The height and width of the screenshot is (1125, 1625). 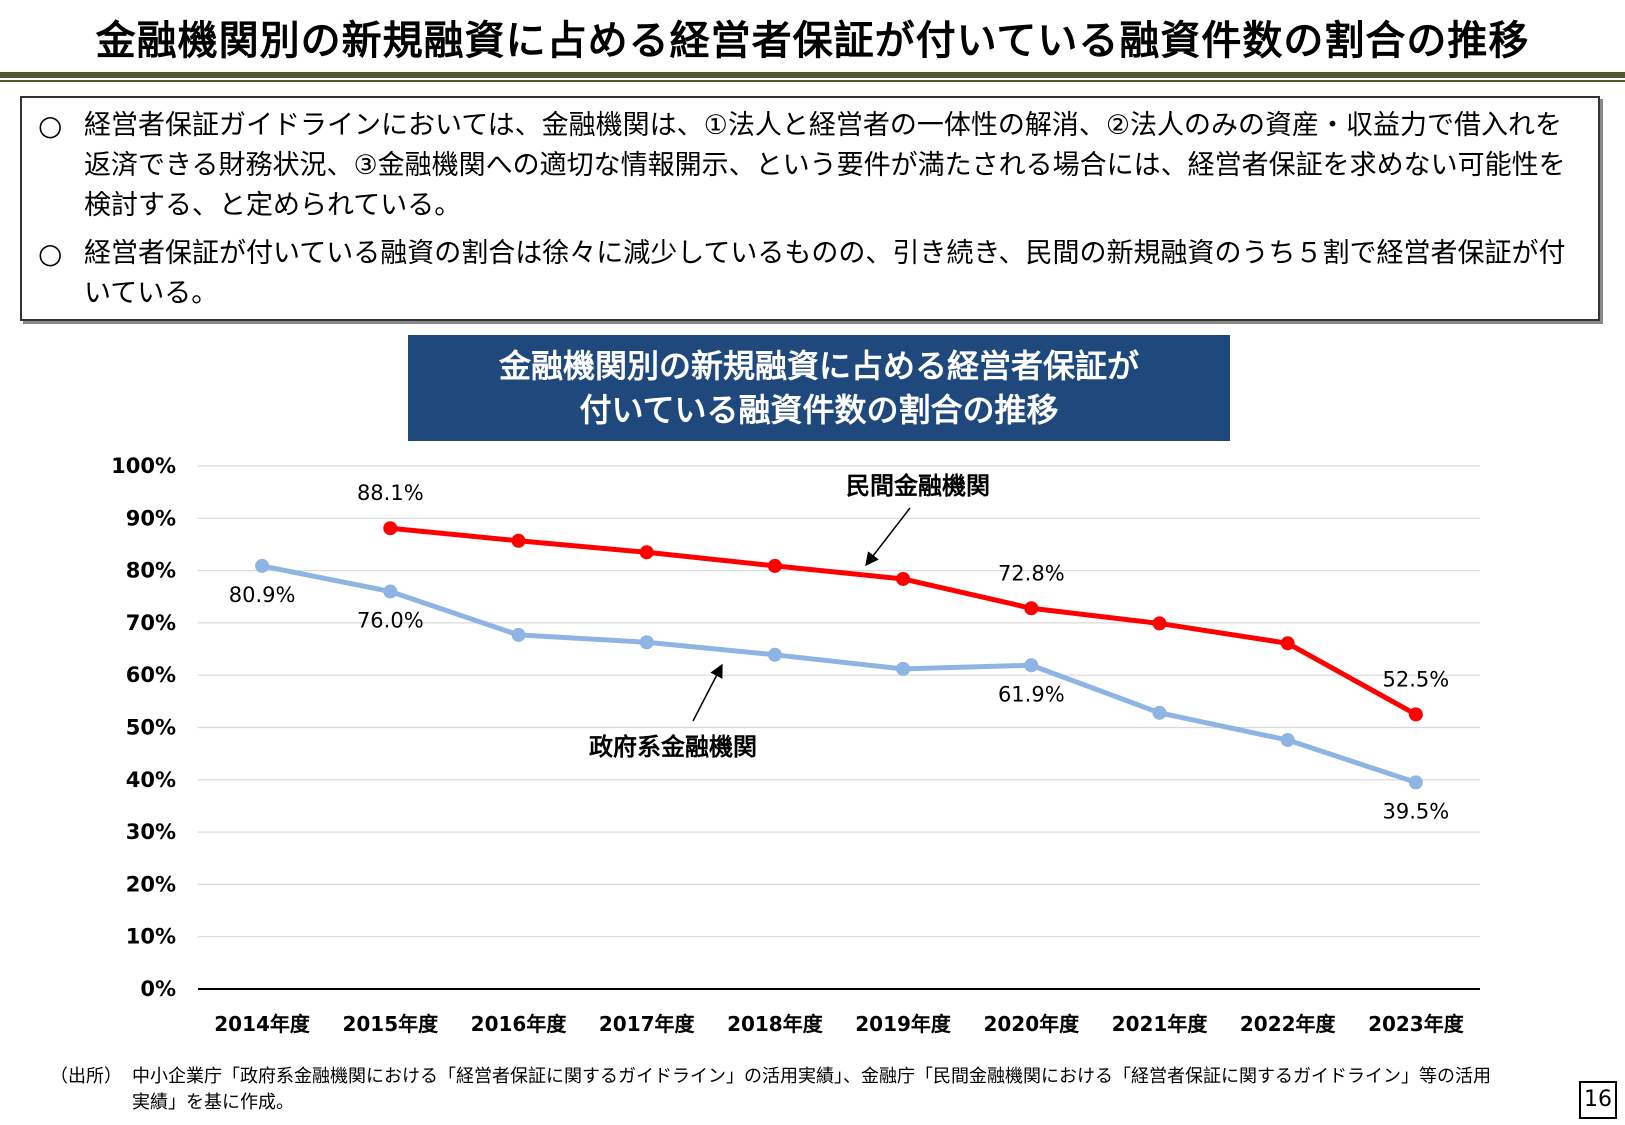 What do you see at coordinates (819, 388) in the screenshot?
I see `chart-heading: 金融機関別の新規融資に占める経営者保証が 付いている融資件数の割合の推移` at bounding box center [819, 388].